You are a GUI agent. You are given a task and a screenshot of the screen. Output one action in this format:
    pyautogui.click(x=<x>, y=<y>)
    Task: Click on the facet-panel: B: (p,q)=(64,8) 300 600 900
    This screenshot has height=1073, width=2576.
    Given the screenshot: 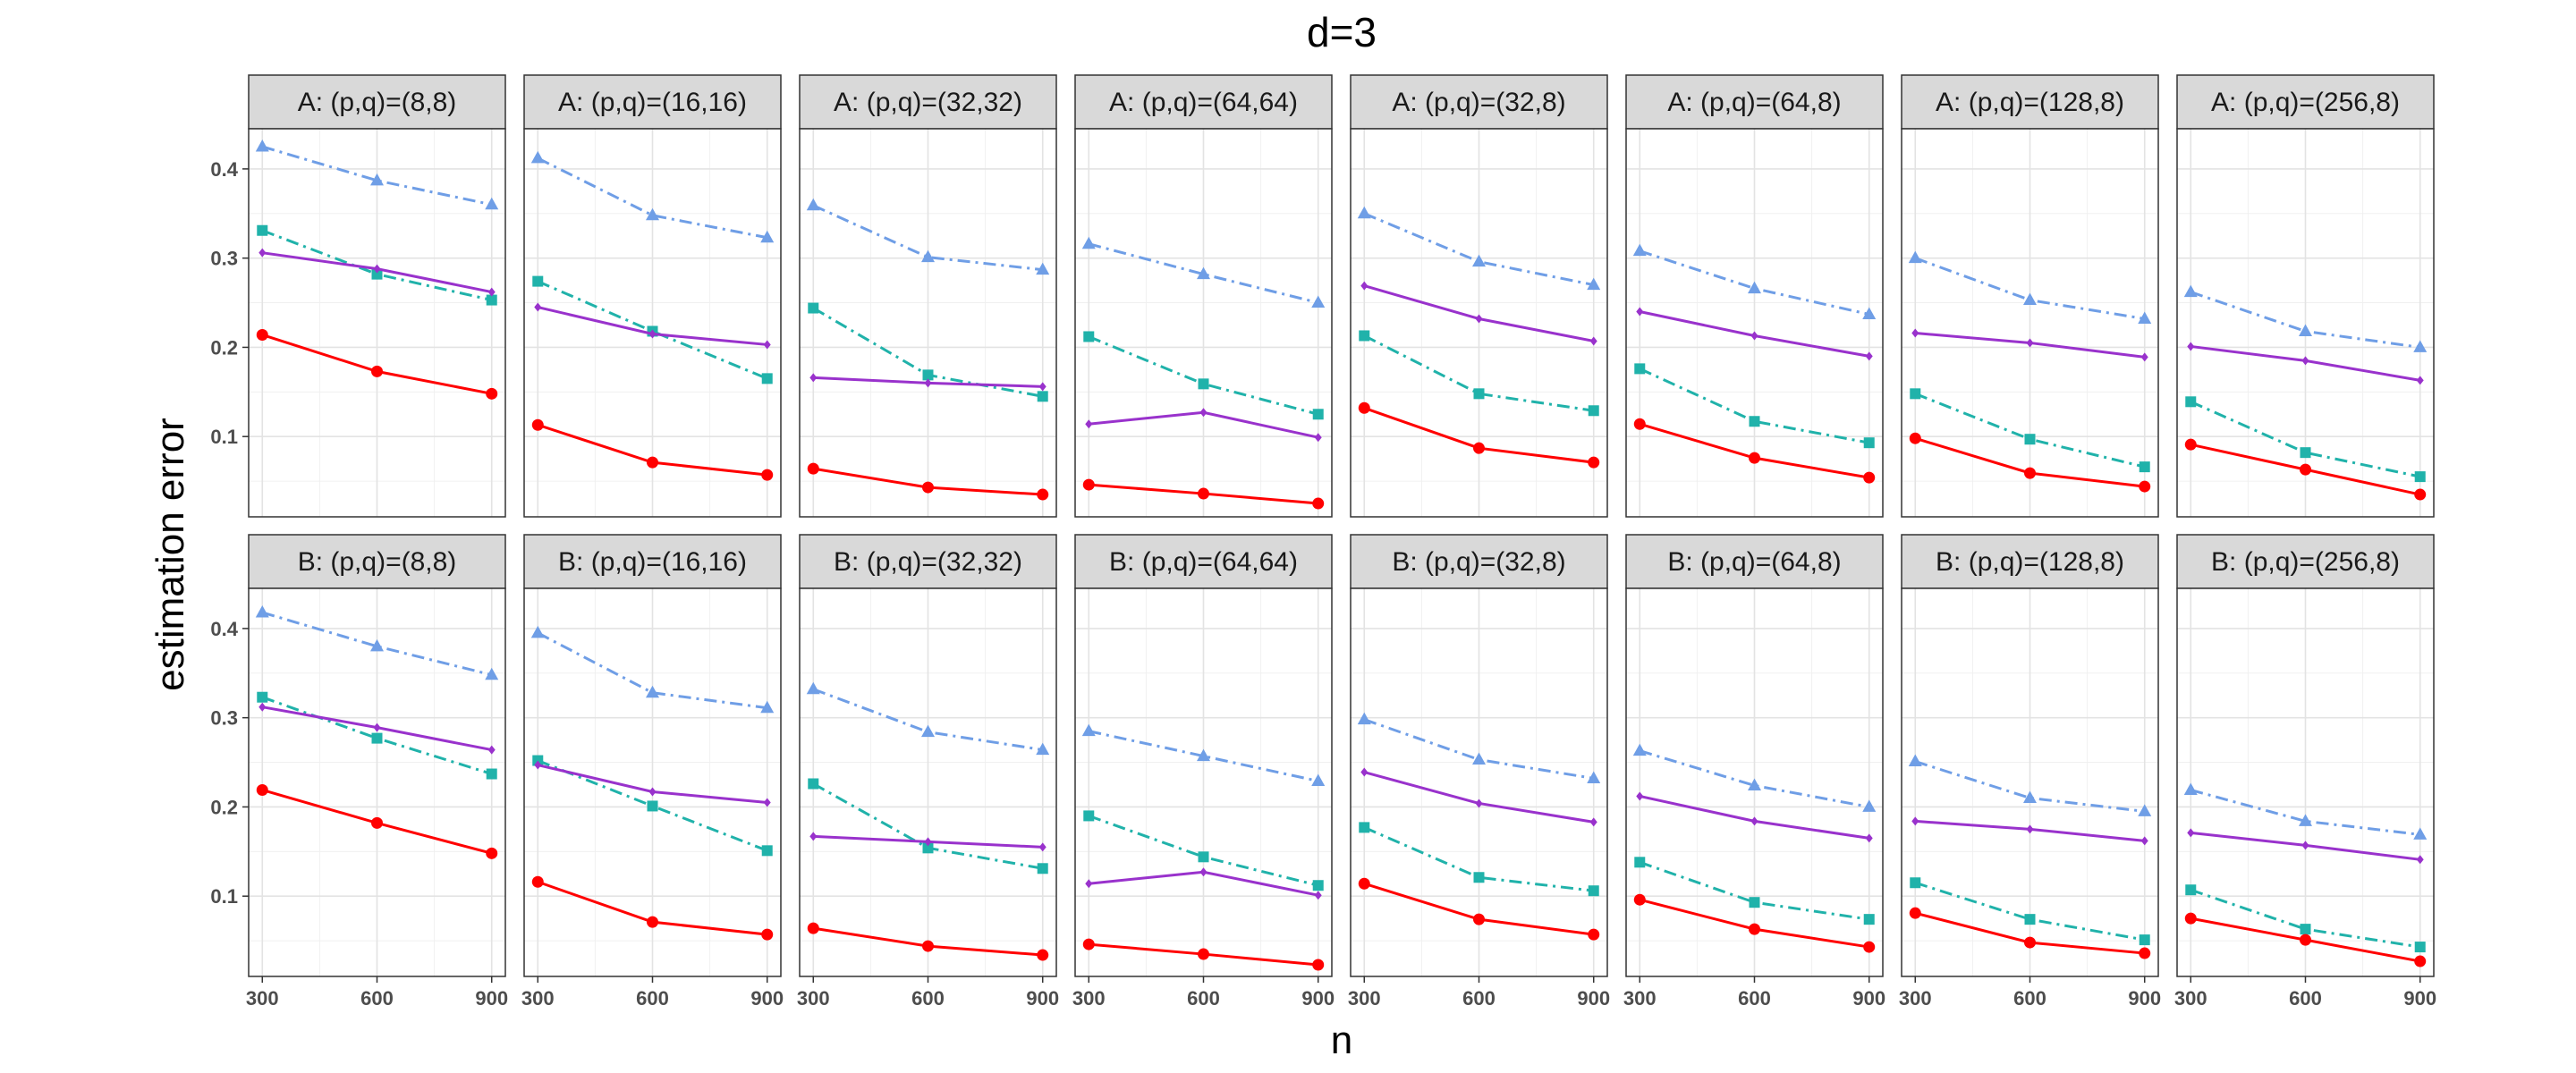 What is the action you would take?
    pyautogui.click(x=1754, y=772)
    